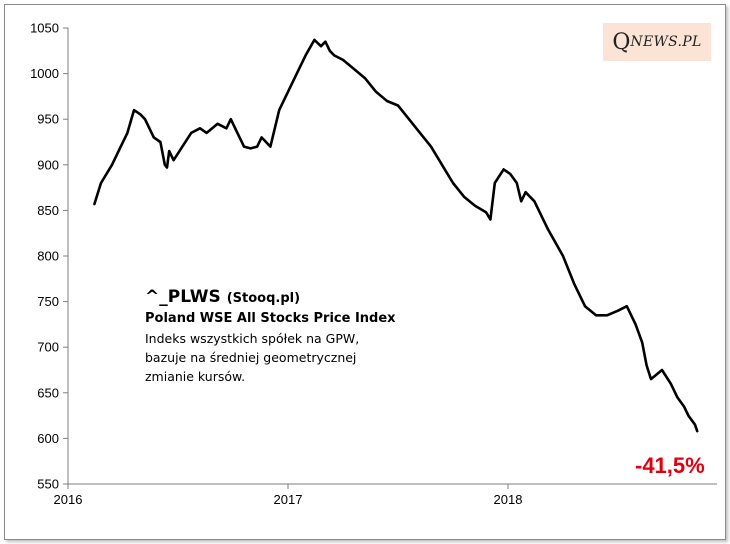 This screenshot has height=544, width=730. What do you see at coordinates (252, 338) in the screenshot?
I see `description-line: Indeks wszystkich spółek na GPW,` at bounding box center [252, 338].